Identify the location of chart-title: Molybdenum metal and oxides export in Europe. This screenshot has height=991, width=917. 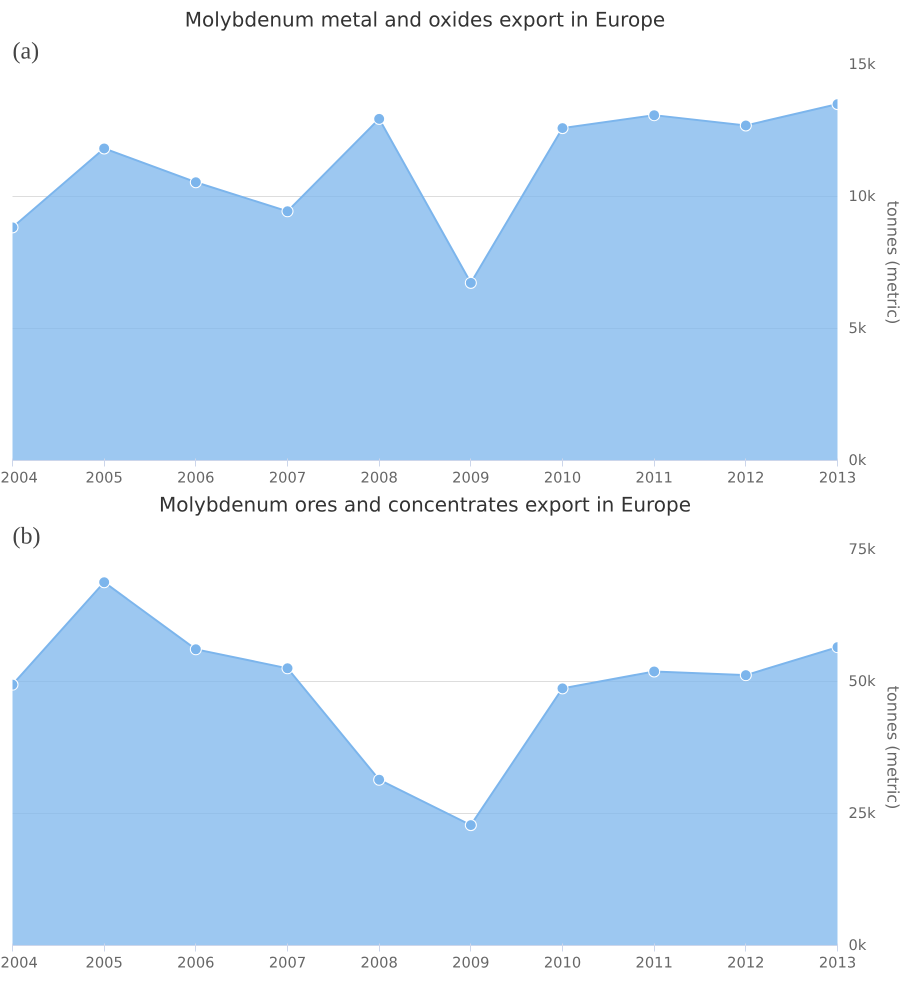
(425, 20).